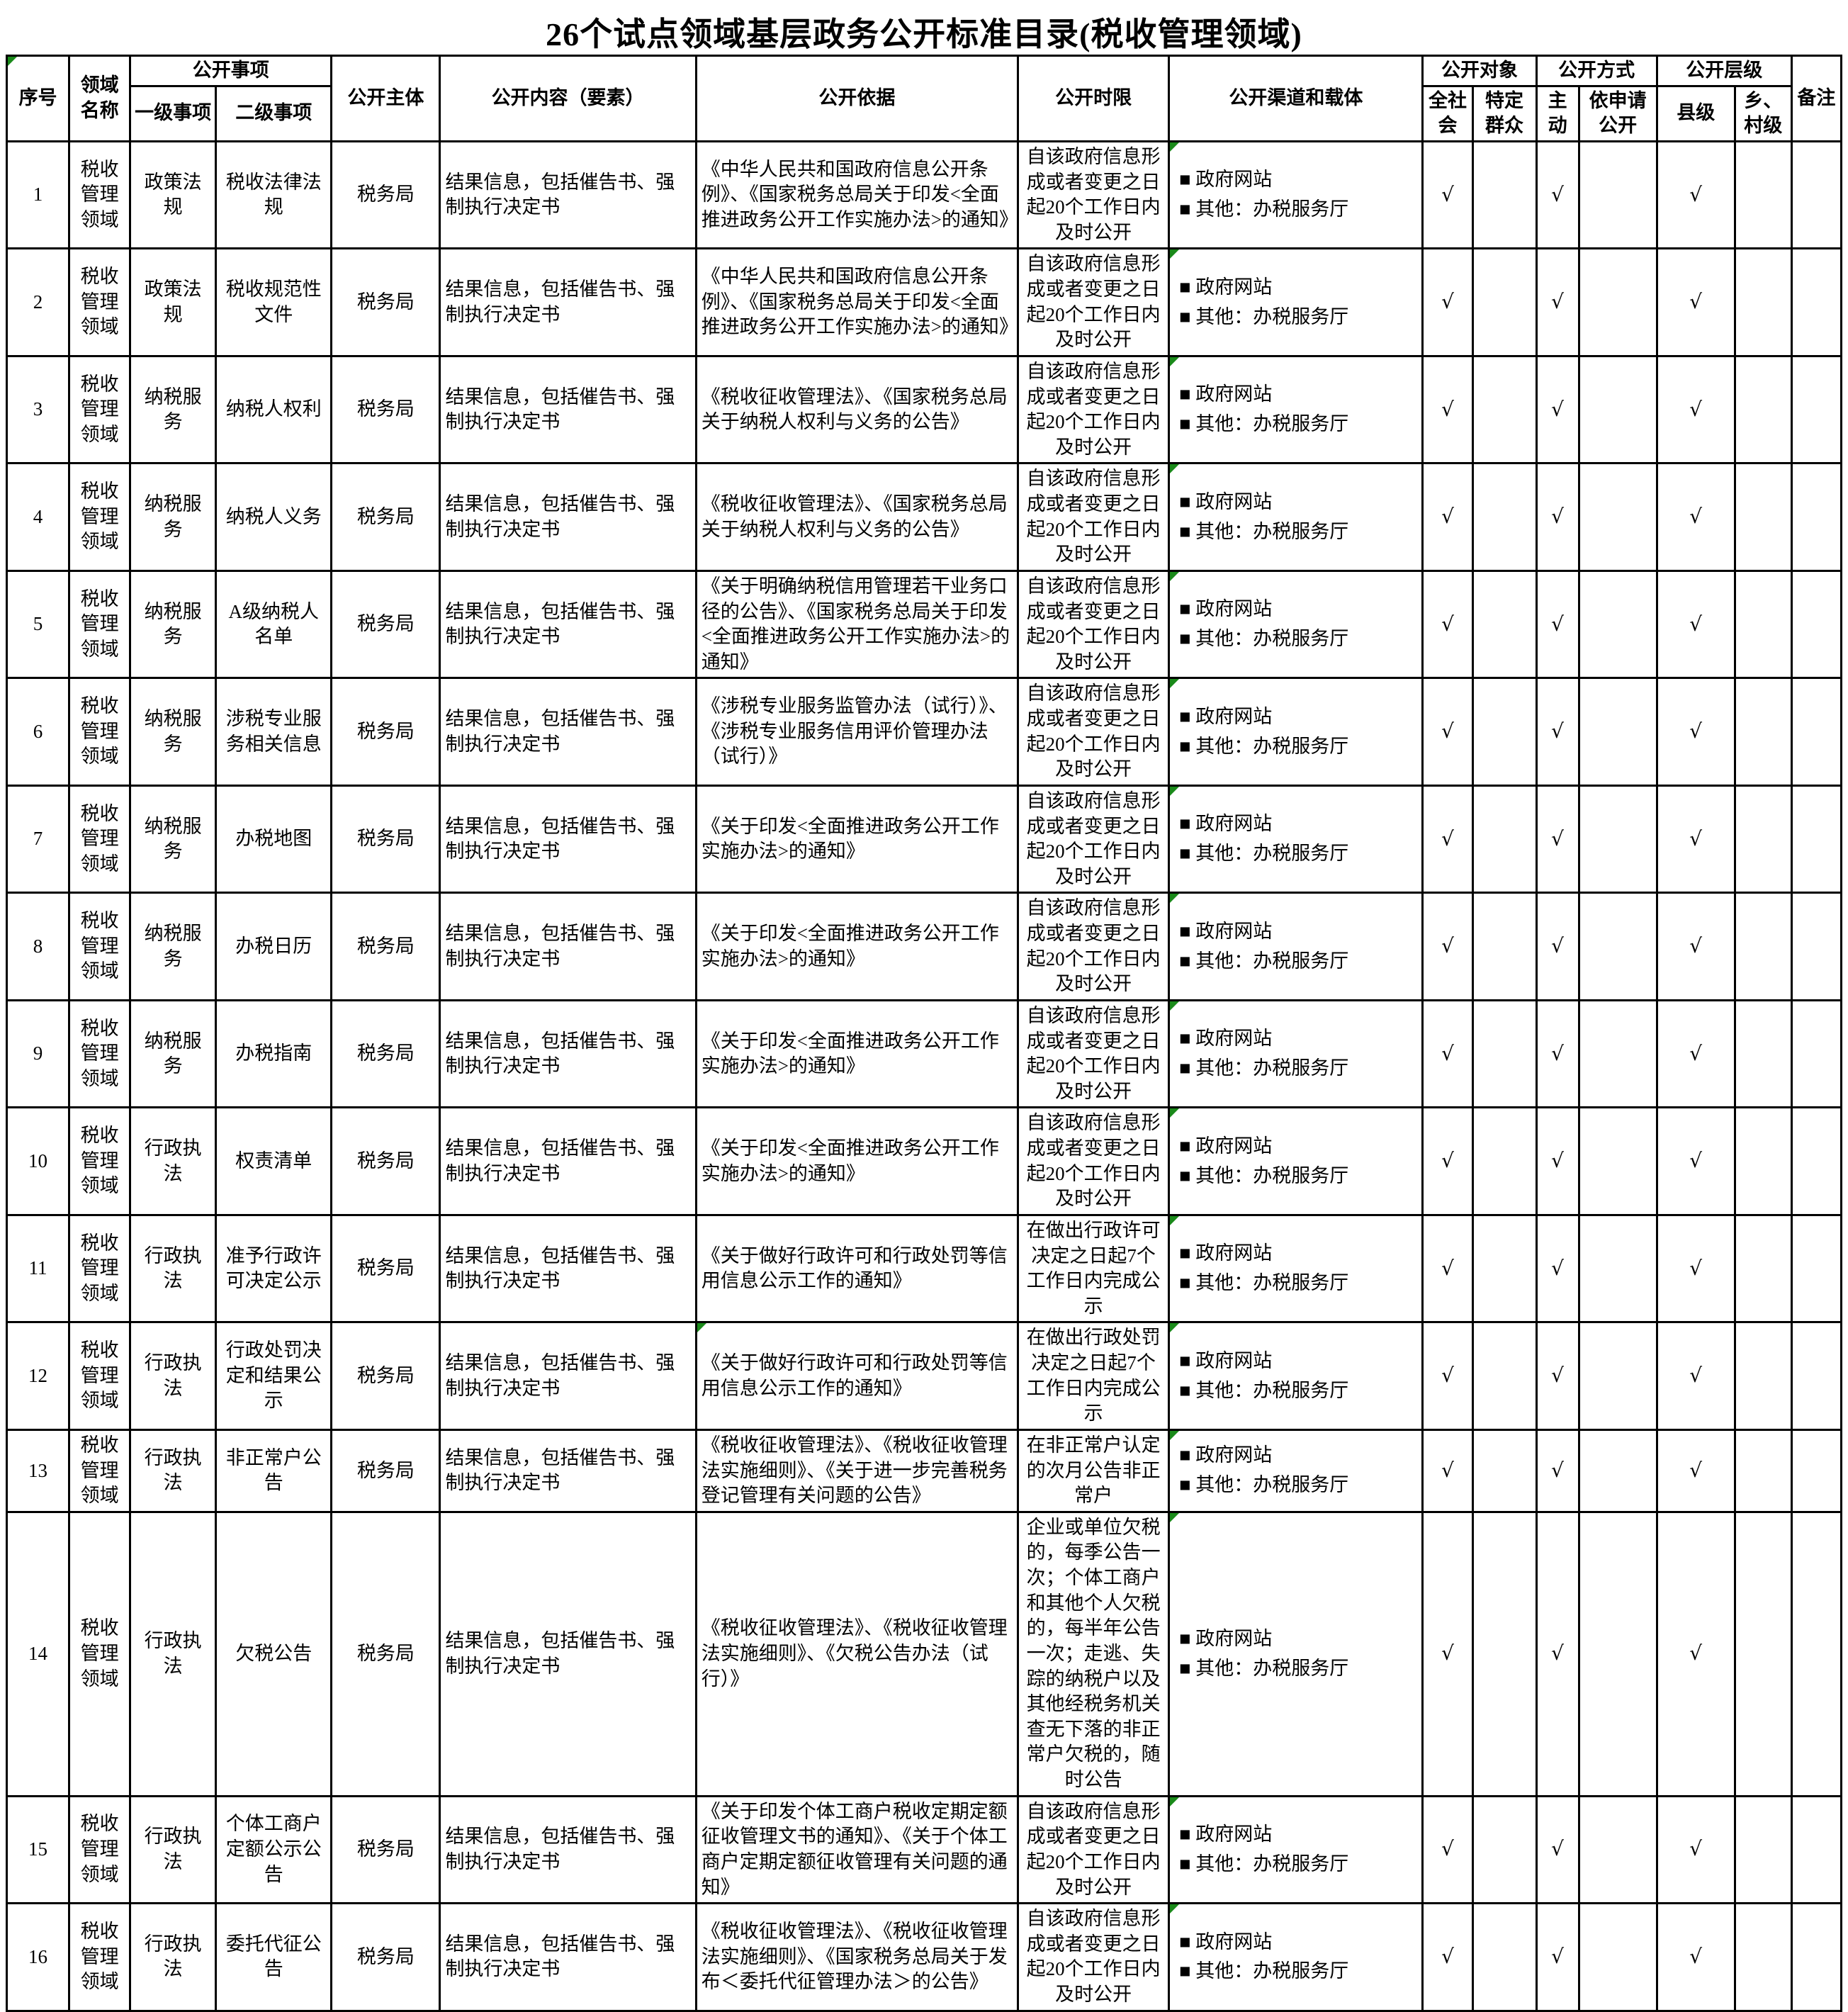  What do you see at coordinates (274, 113) in the screenshot?
I see `header-level2: 二级事项` at bounding box center [274, 113].